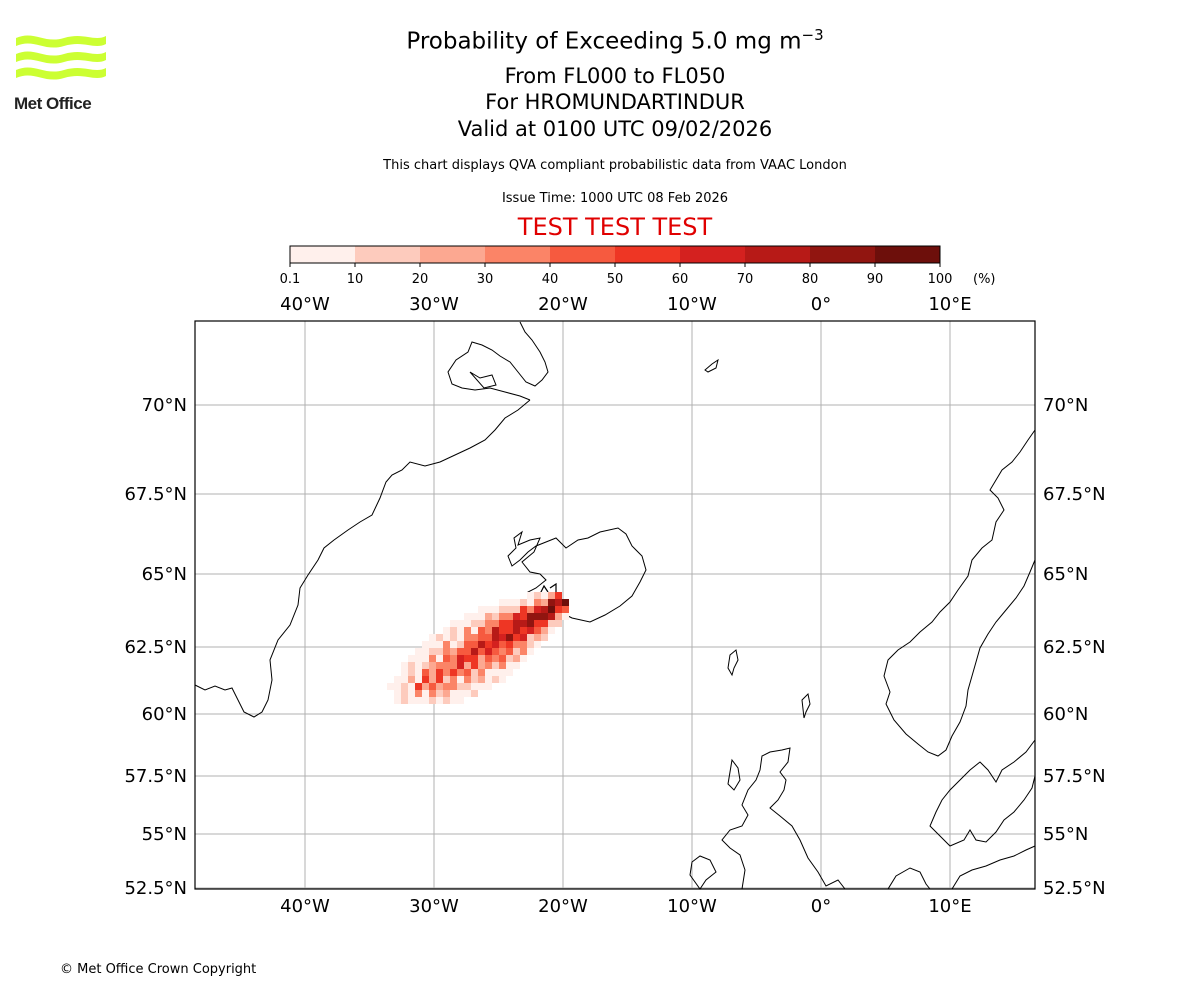 The width and height of the screenshot is (1200, 1000). What do you see at coordinates (1065, 834) in the screenshot?
I see `latitude-label-right: 55°N` at bounding box center [1065, 834].